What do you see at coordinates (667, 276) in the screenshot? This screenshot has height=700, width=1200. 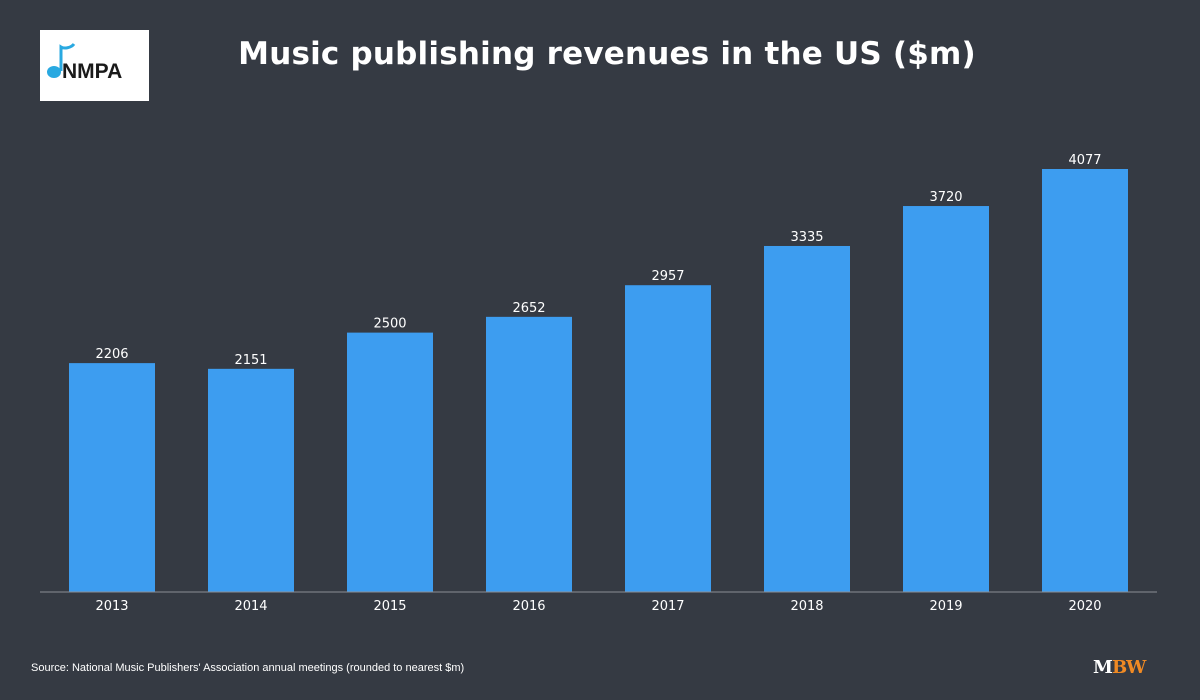 I see `value-label-2017: 2957` at bounding box center [667, 276].